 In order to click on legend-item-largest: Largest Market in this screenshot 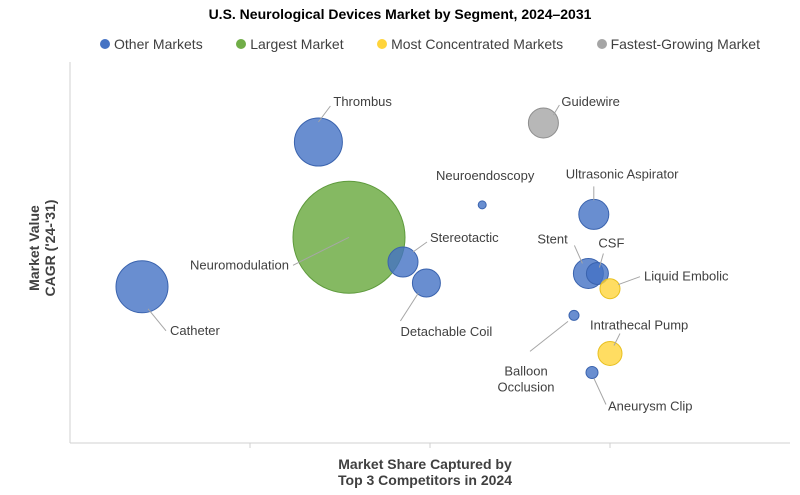, I will do `click(290, 44)`.